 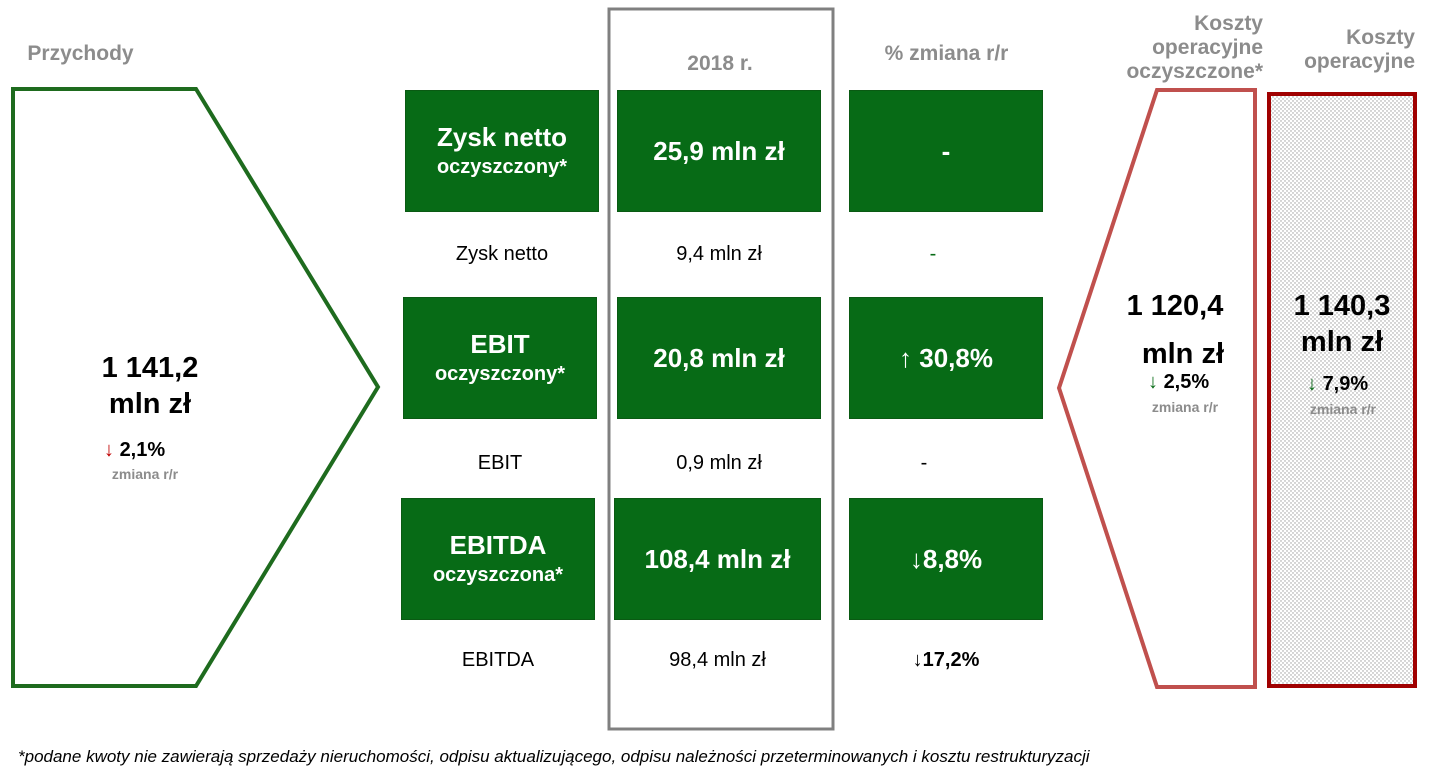 I want to click on revenue-value-line1: 1 141,2, so click(x=150, y=368).